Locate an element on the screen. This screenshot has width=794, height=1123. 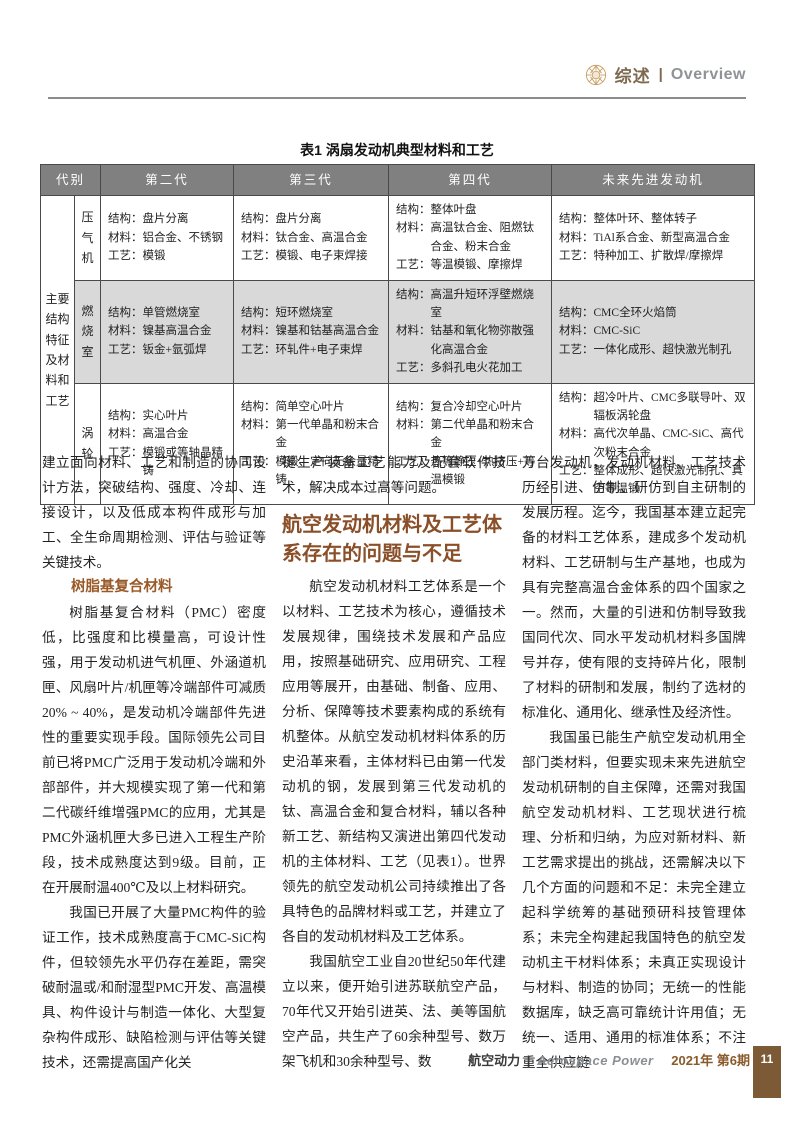
col-header-gen4: 第四代 is located at coordinates (470, 180).